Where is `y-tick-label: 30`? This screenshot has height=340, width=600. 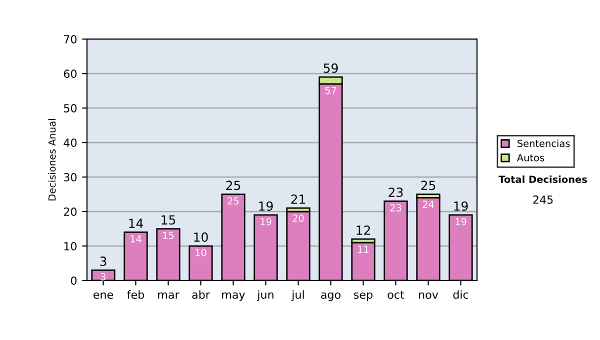 y-tick-label: 30 is located at coordinates (70, 177).